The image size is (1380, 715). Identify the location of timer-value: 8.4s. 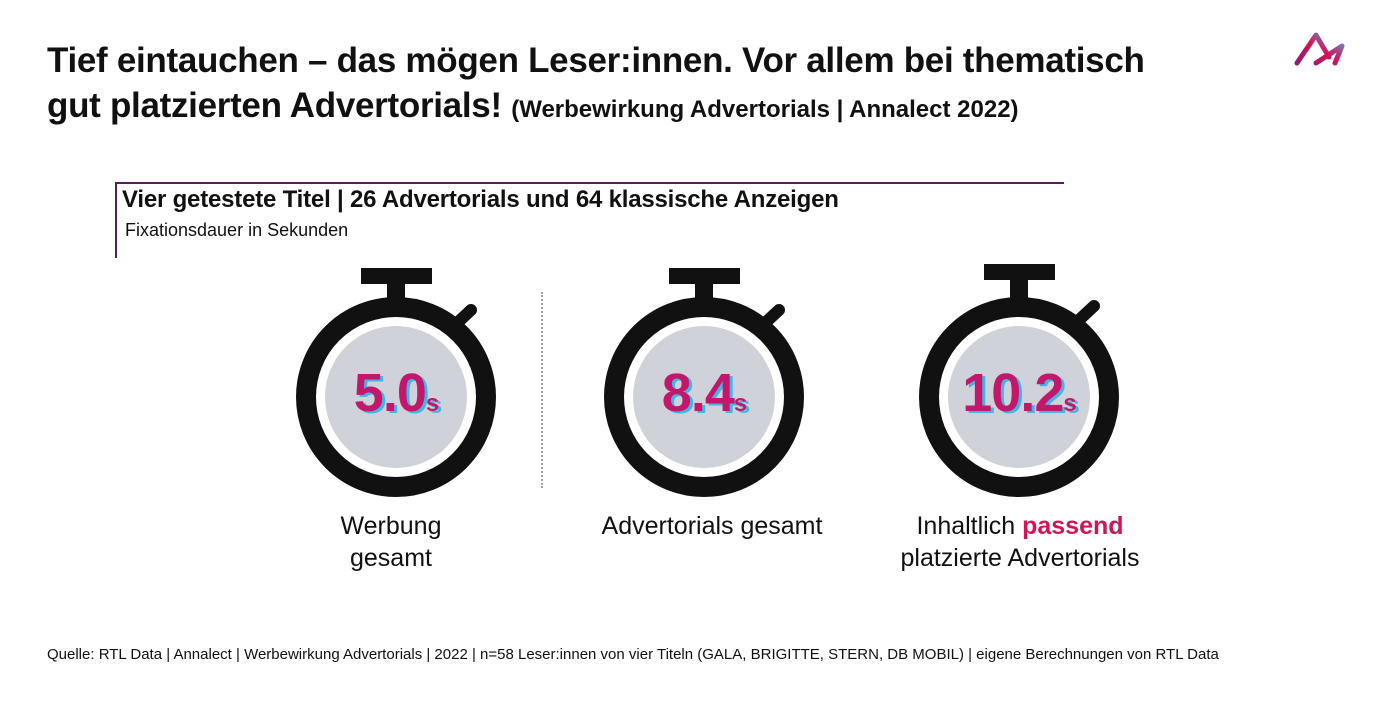
(704, 393).